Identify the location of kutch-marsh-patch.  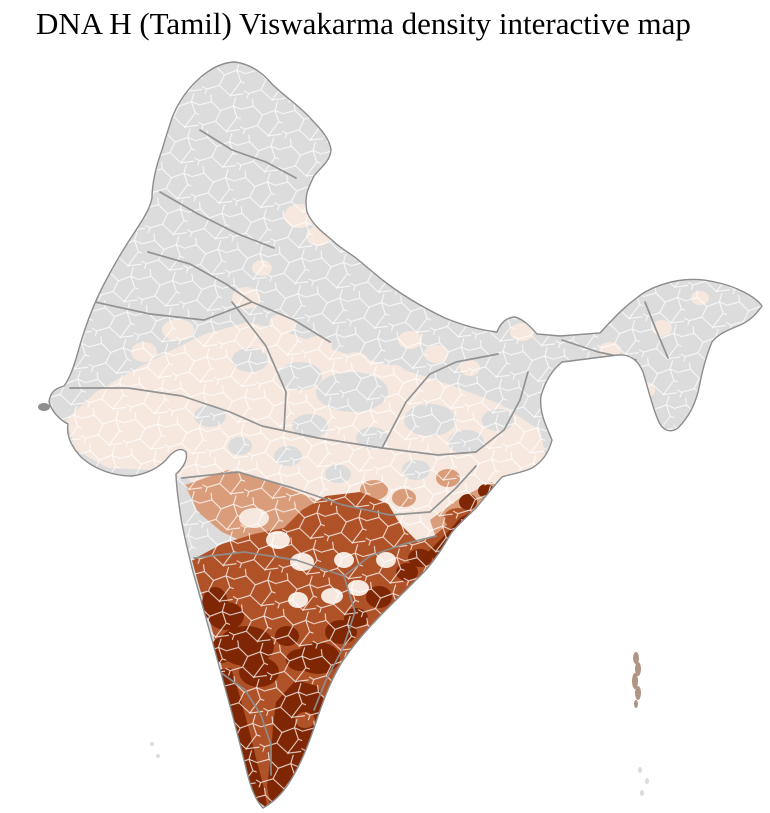
(44, 407).